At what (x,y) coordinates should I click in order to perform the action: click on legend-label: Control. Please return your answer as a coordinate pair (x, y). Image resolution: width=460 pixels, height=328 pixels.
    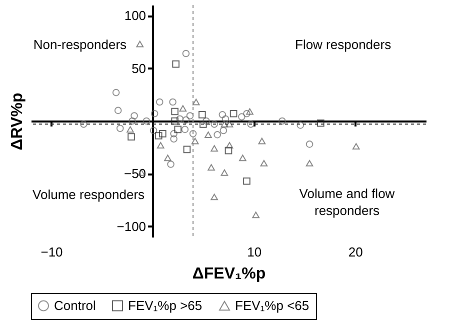
    Looking at the image, I should click on (75, 305).